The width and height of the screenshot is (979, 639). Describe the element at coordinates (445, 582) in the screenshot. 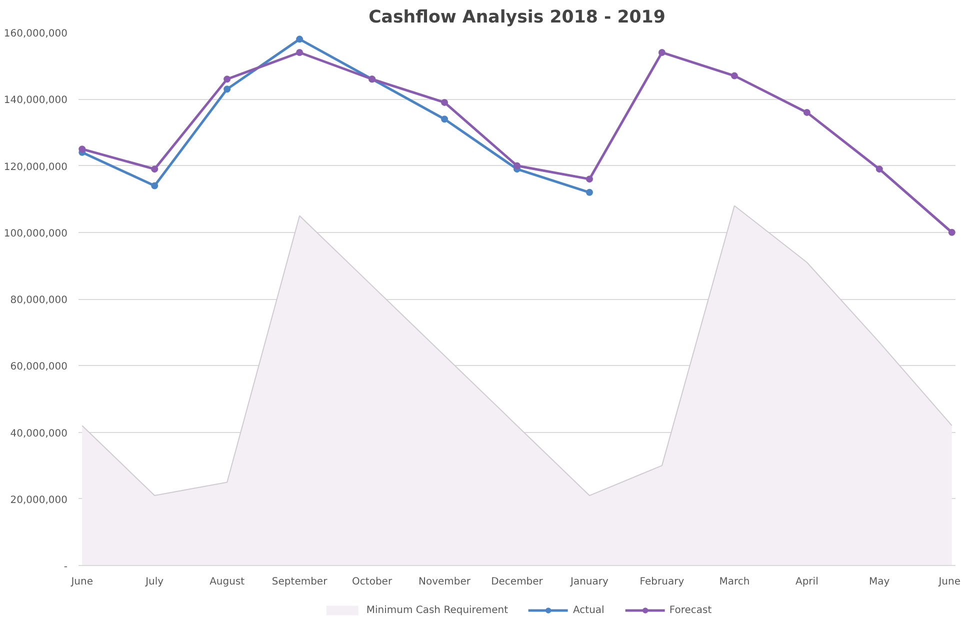

I see `x-tick-label: November` at that location.